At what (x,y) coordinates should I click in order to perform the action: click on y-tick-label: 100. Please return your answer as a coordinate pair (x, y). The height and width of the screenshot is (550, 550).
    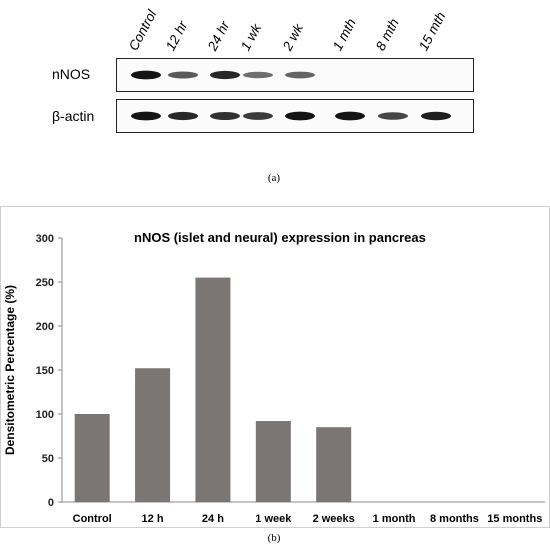
    Looking at the image, I should click on (45, 415).